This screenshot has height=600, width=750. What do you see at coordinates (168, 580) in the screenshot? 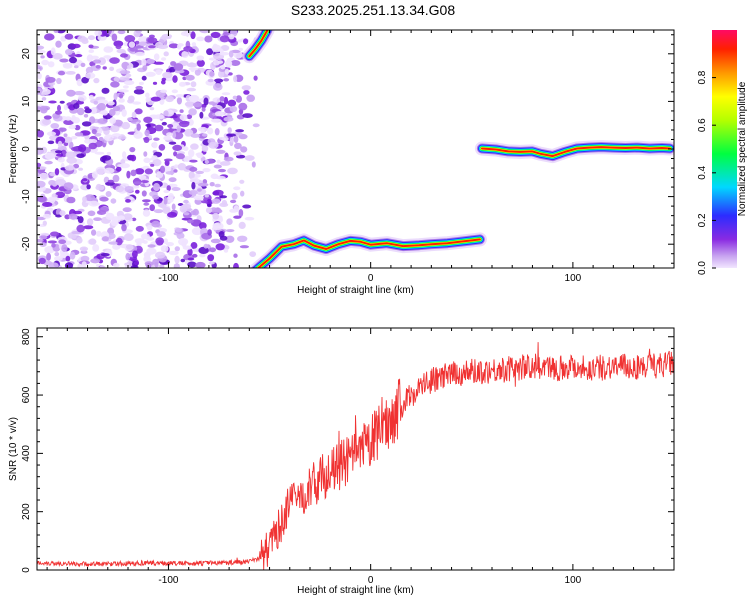
I see `snr-x-tick-label: -100` at bounding box center [168, 580].